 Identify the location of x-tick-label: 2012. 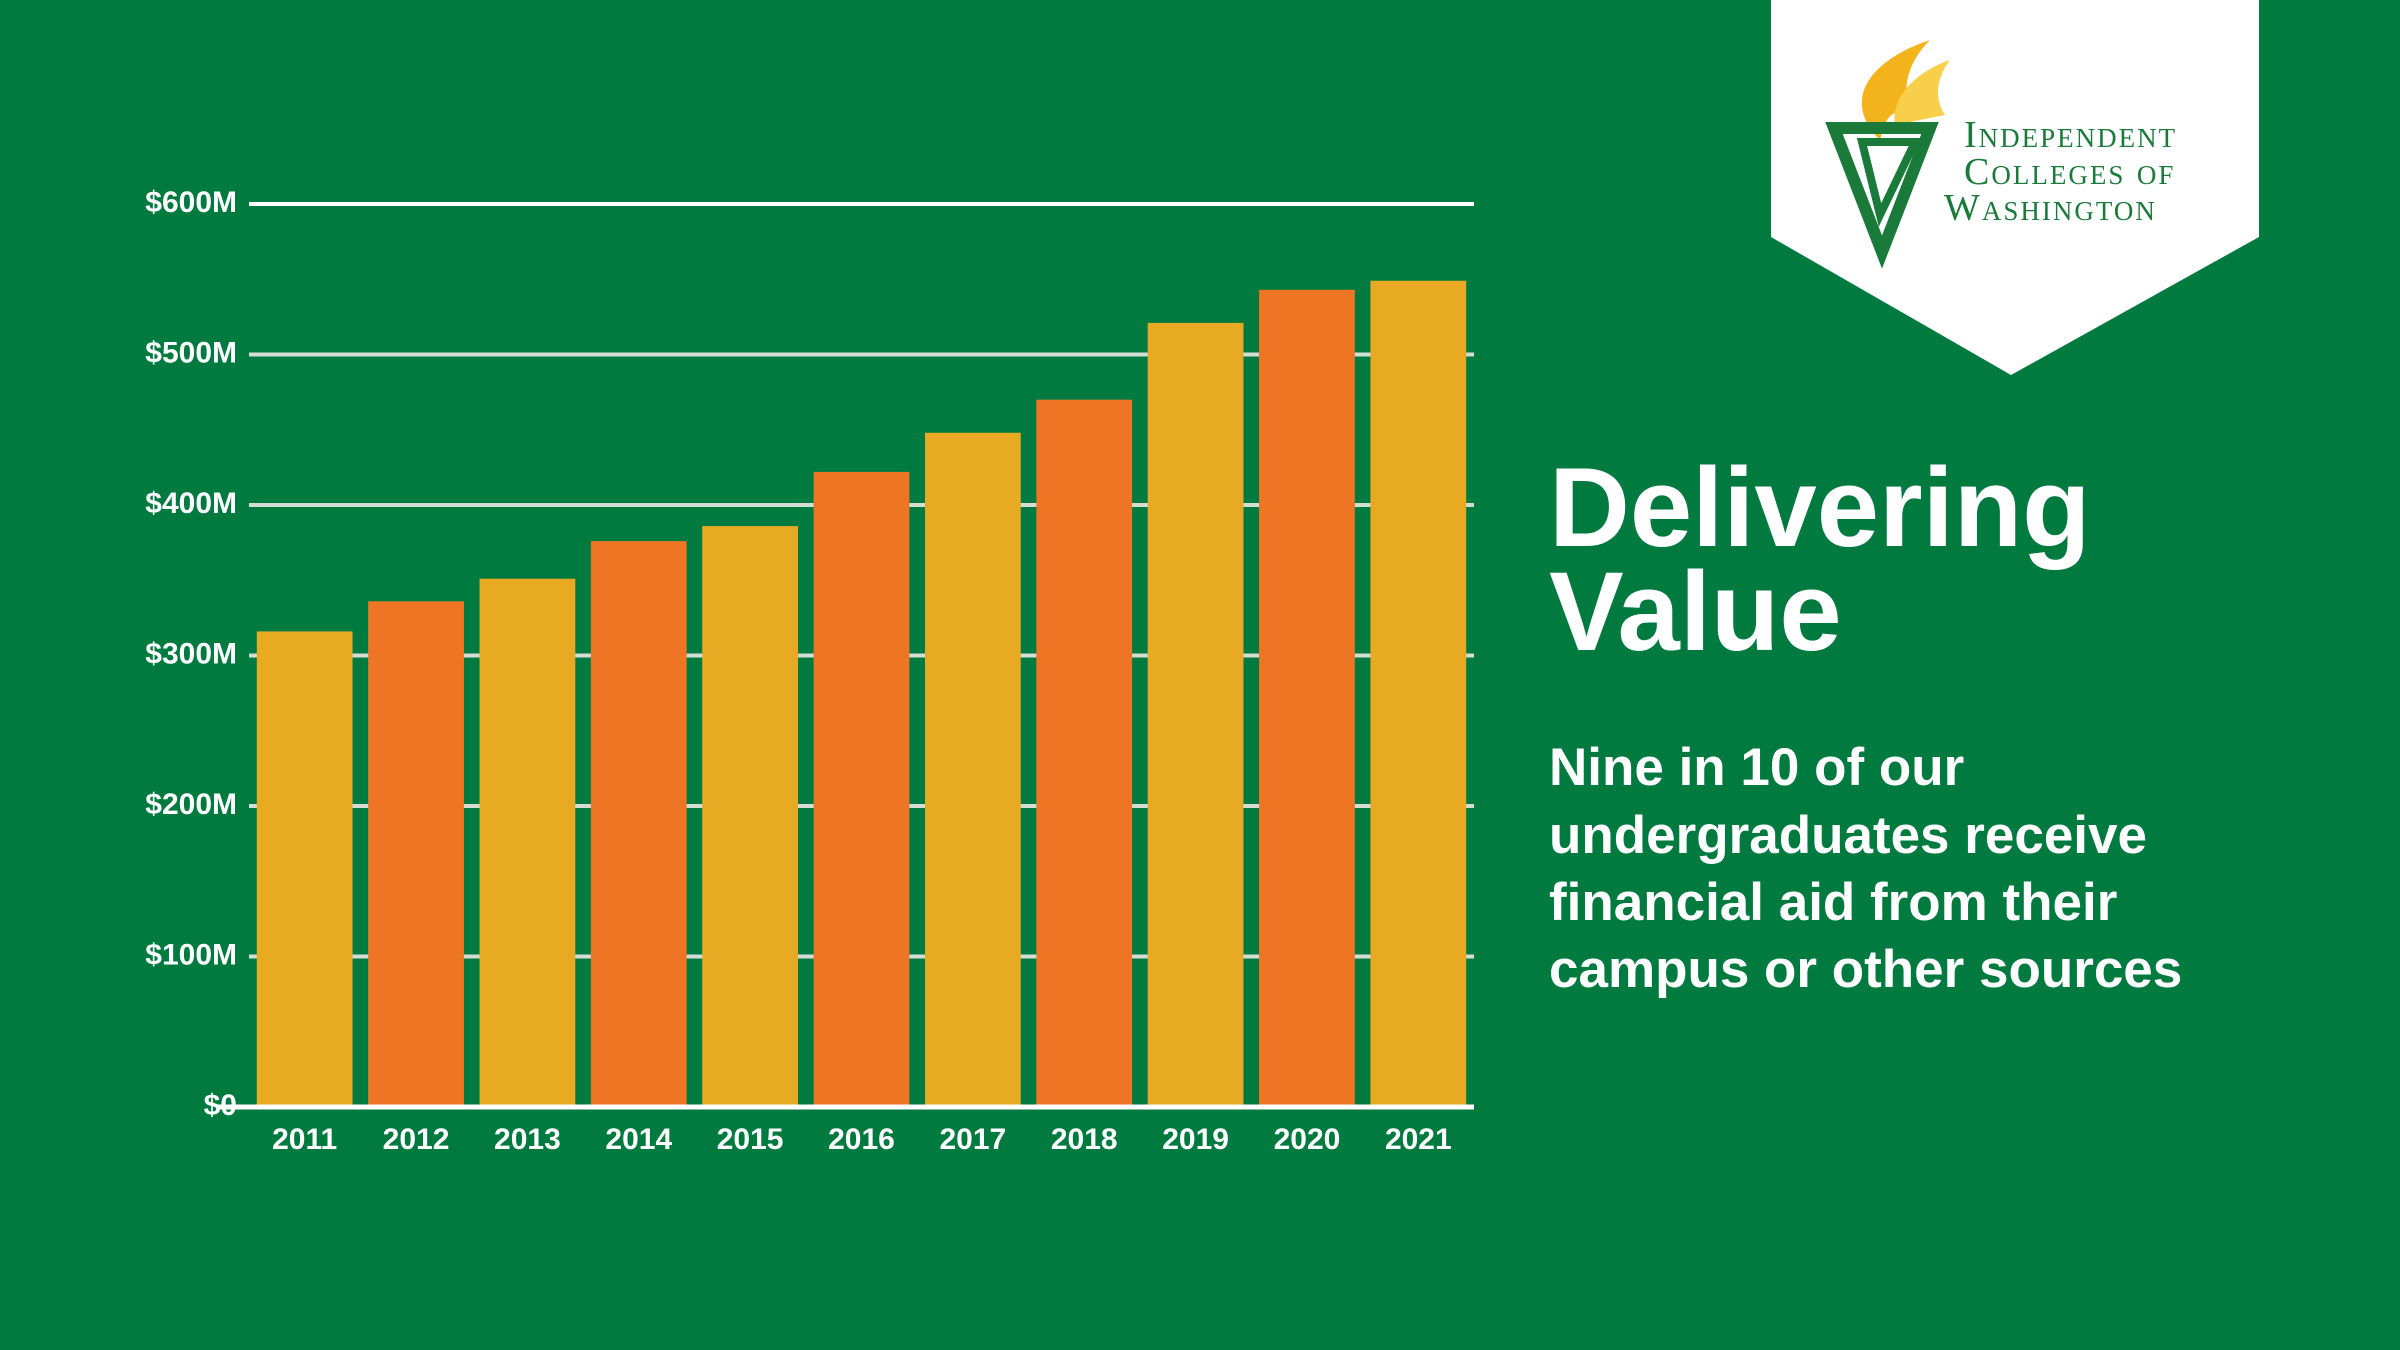
(416, 1139).